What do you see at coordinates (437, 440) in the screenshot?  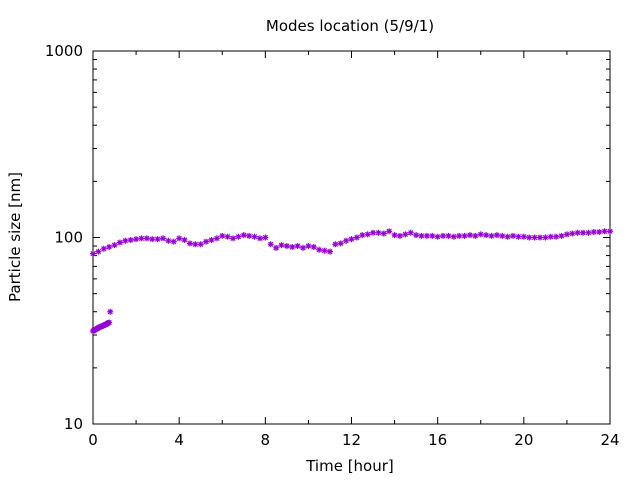 I see `x-tick-label: 16` at bounding box center [437, 440].